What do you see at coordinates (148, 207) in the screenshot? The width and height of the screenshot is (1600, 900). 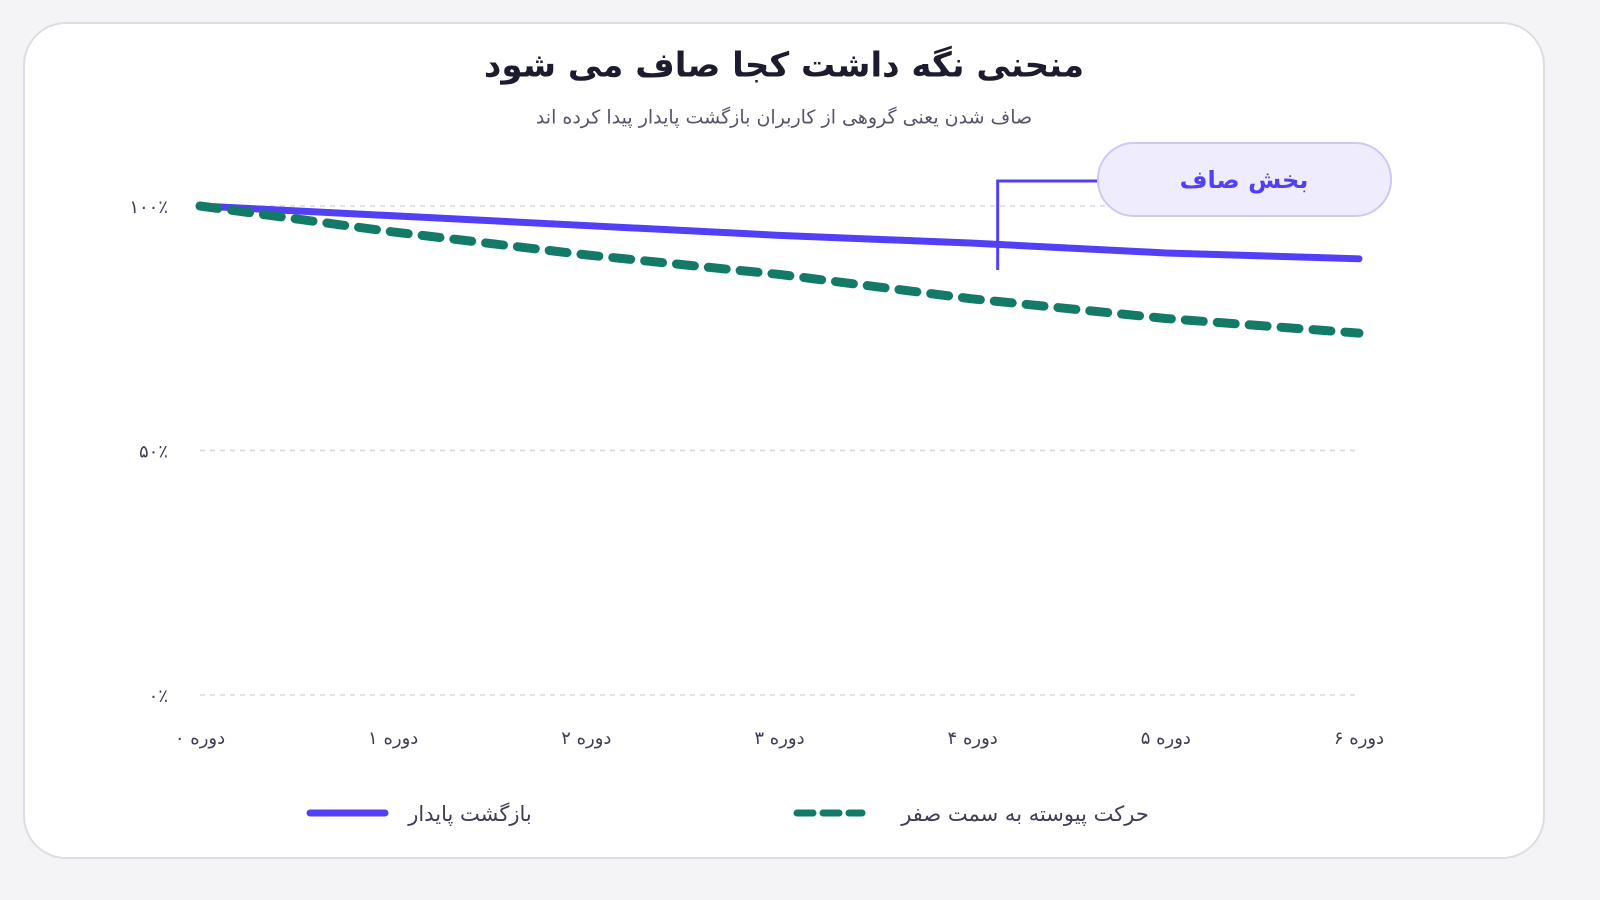 I see `y-tick-label: ۱۰۰٪` at bounding box center [148, 207].